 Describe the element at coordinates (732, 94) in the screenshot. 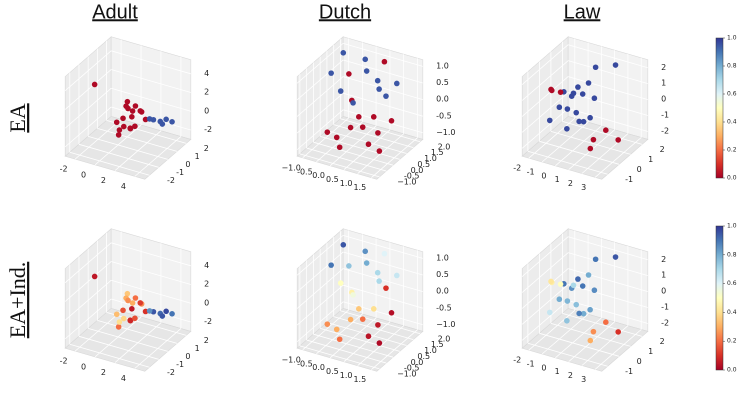

I see `colorbar-tick-label: 0.6` at that location.